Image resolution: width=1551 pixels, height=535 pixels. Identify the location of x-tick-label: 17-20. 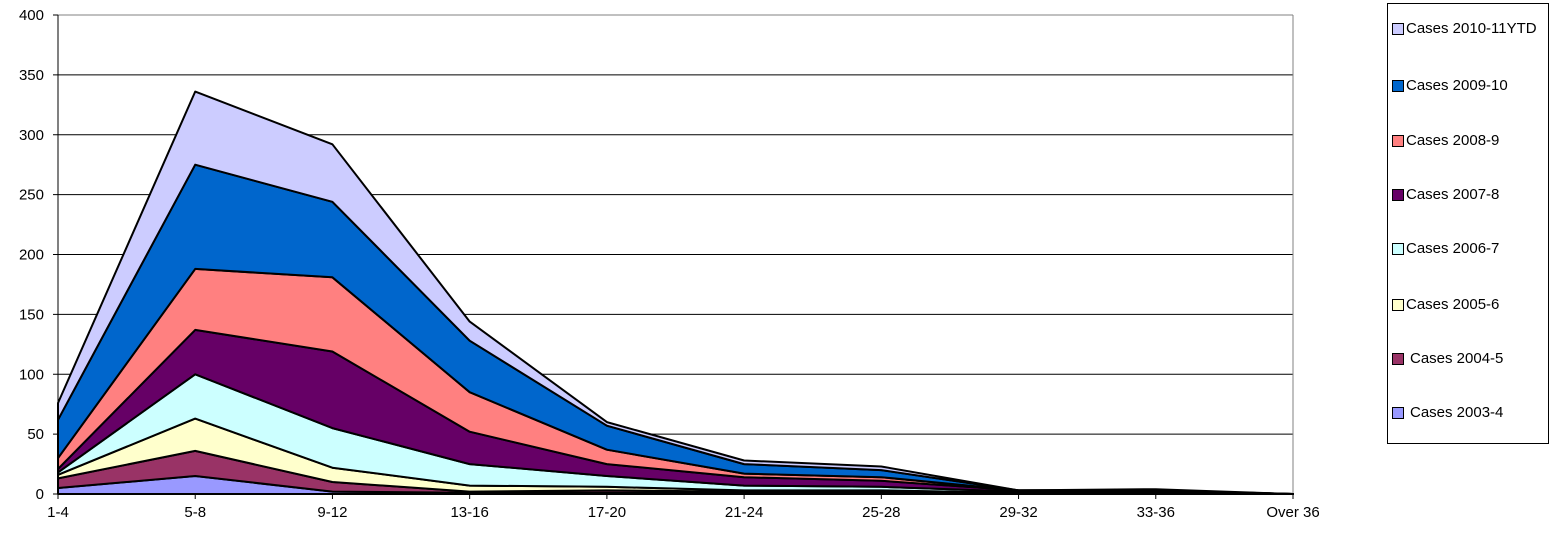
(607, 512).